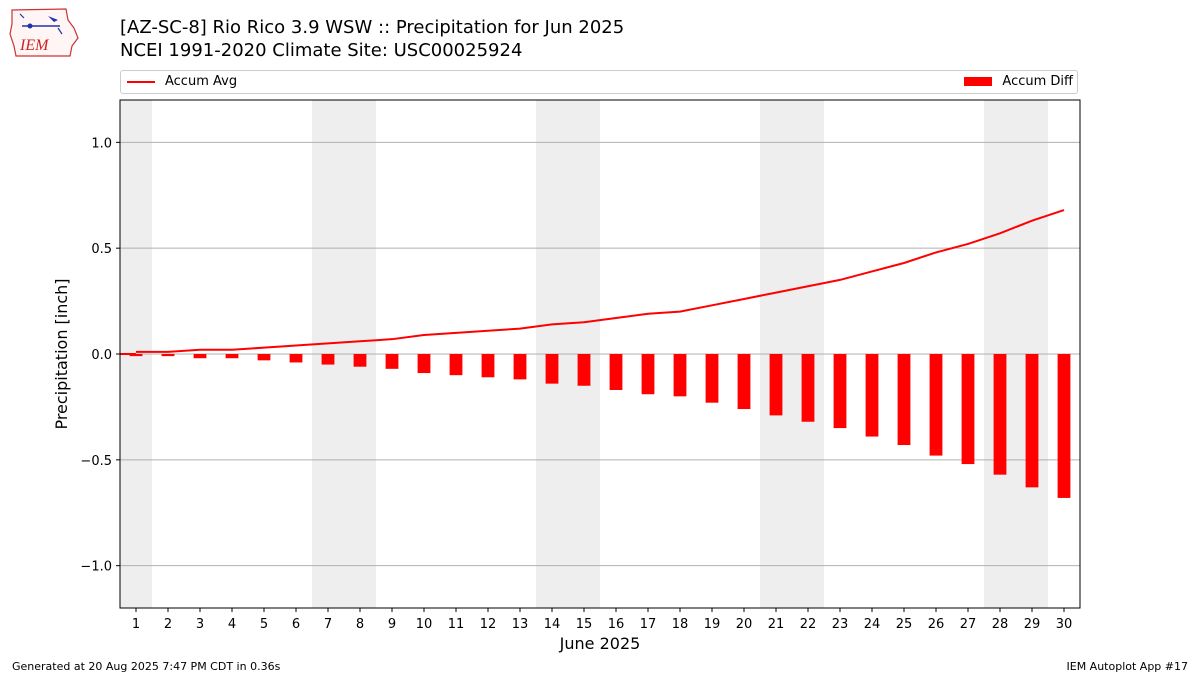 The width and height of the screenshot is (1200, 675). Describe the element at coordinates (872, 624) in the screenshot. I see `x-tick-label: 24` at that location.